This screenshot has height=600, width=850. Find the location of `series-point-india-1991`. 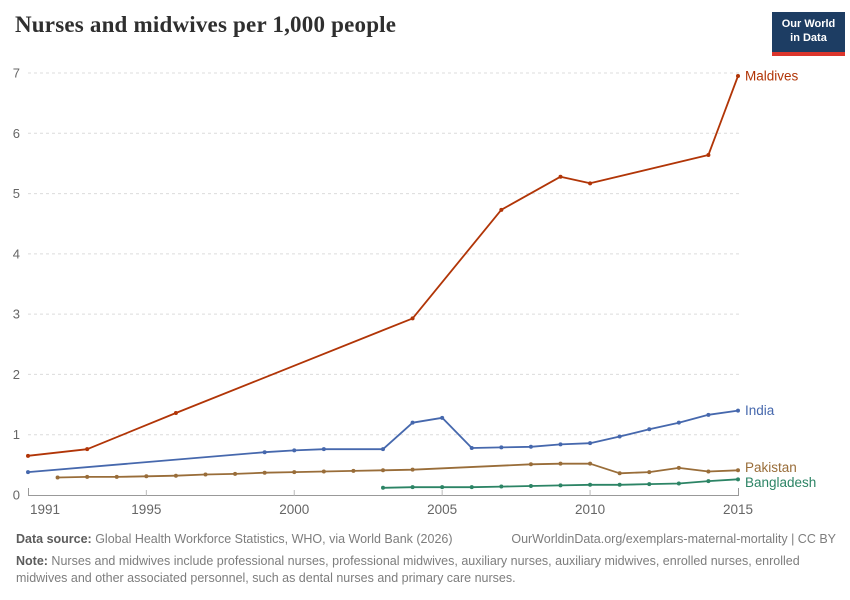

series-point-india-1991 is located at coordinates (28, 472).